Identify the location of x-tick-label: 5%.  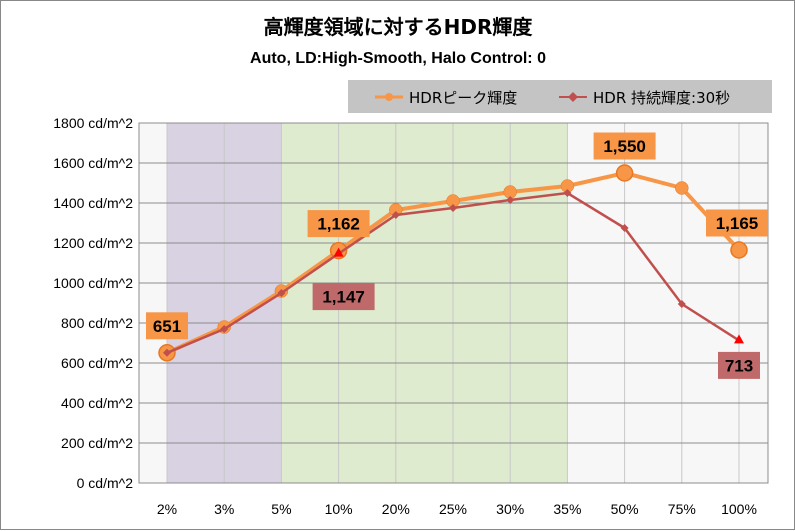
(281, 509).